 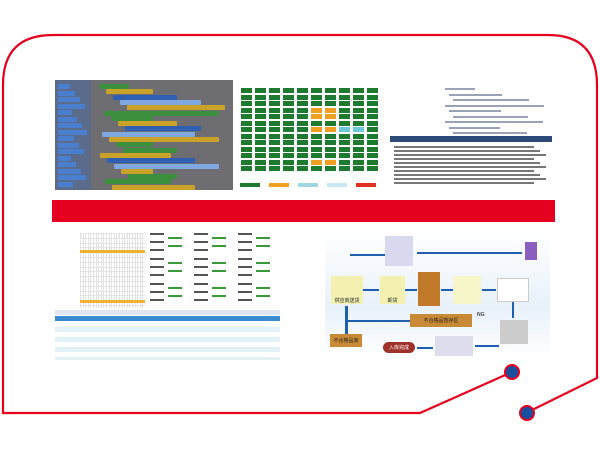 I want to click on ng-label: NG, so click(x=481, y=315).